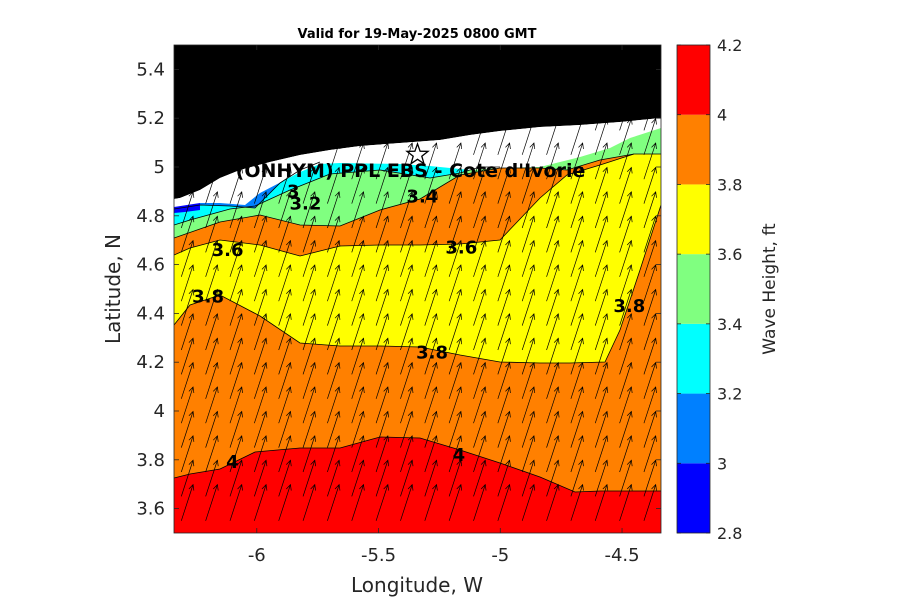 The width and height of the screenshot is (900, 600). What do you see at coordinates (150, 460) in the screenshot?
I see `y-tick-label: 3.8` at bounding box center [150, 460].